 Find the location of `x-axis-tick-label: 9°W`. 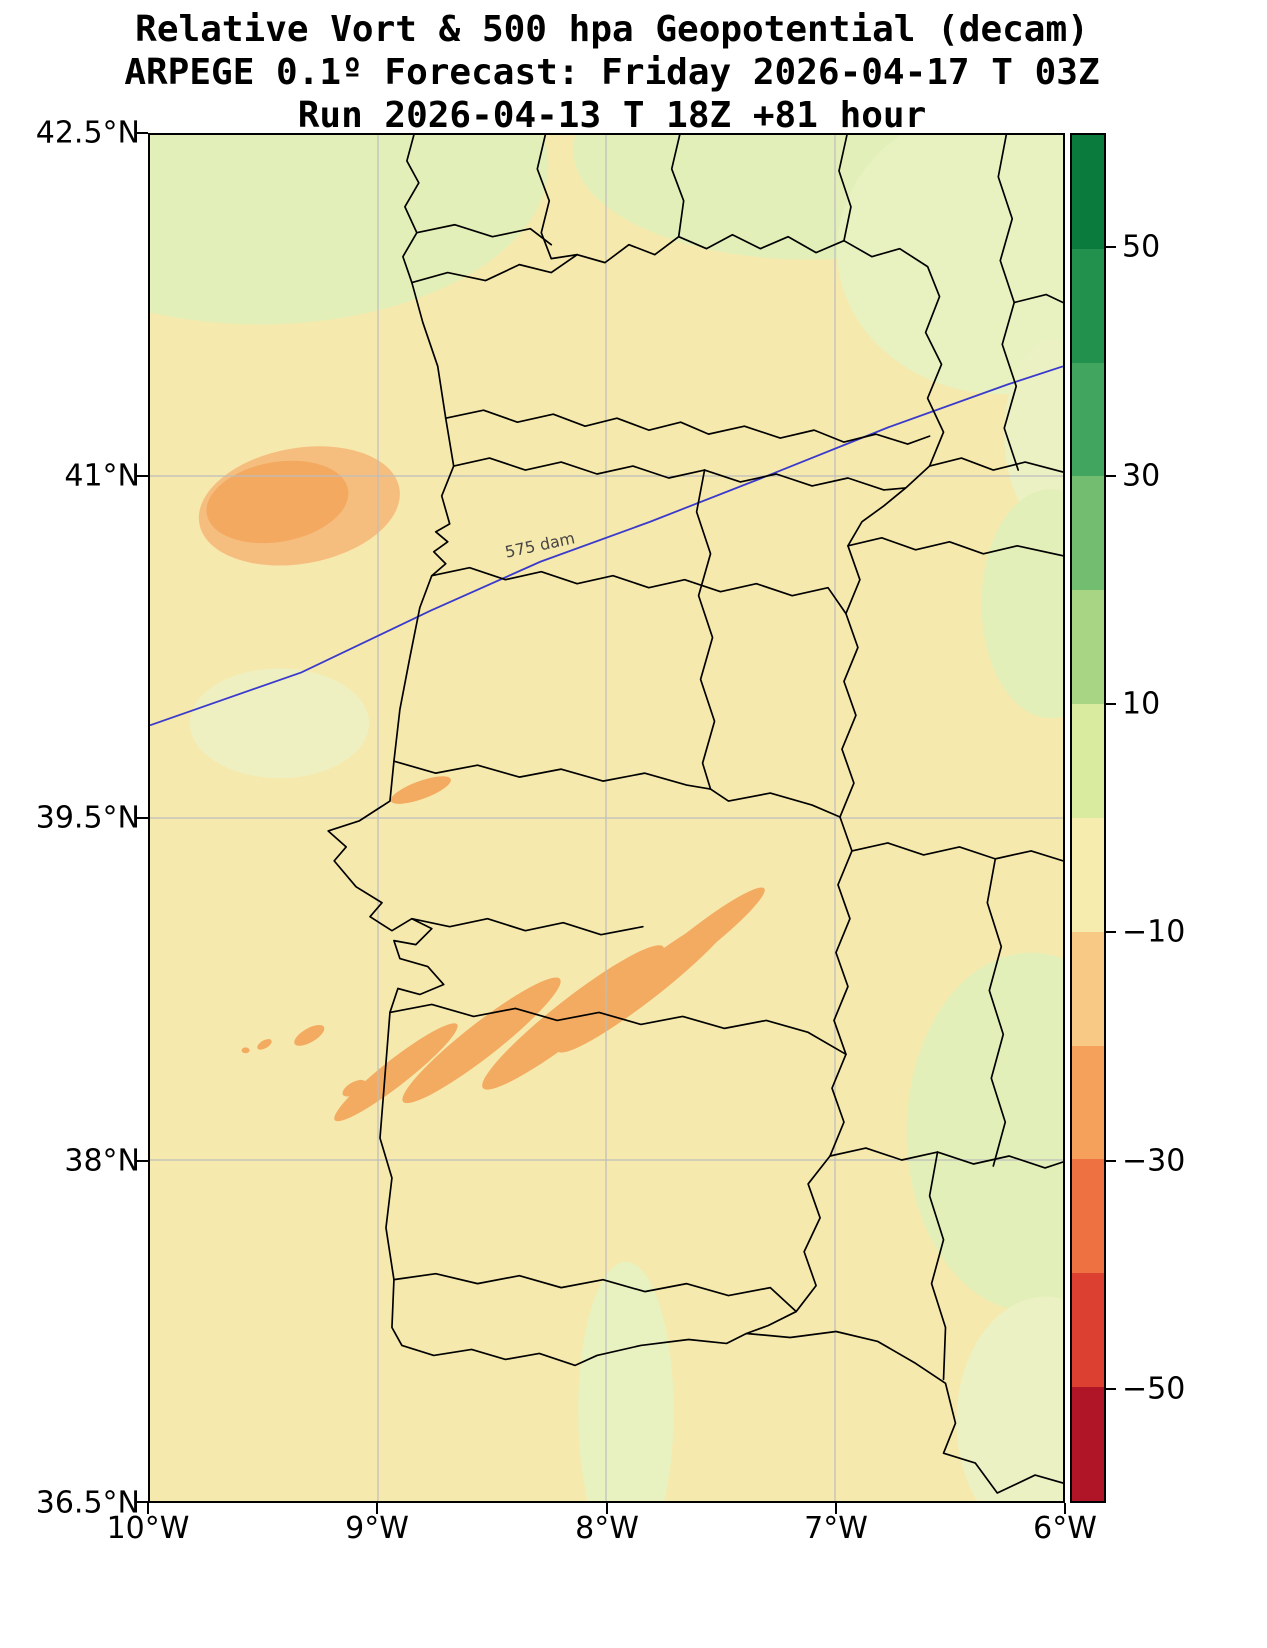

x-axis-tick-label: 9°W is located at coordinates (377, 1528).